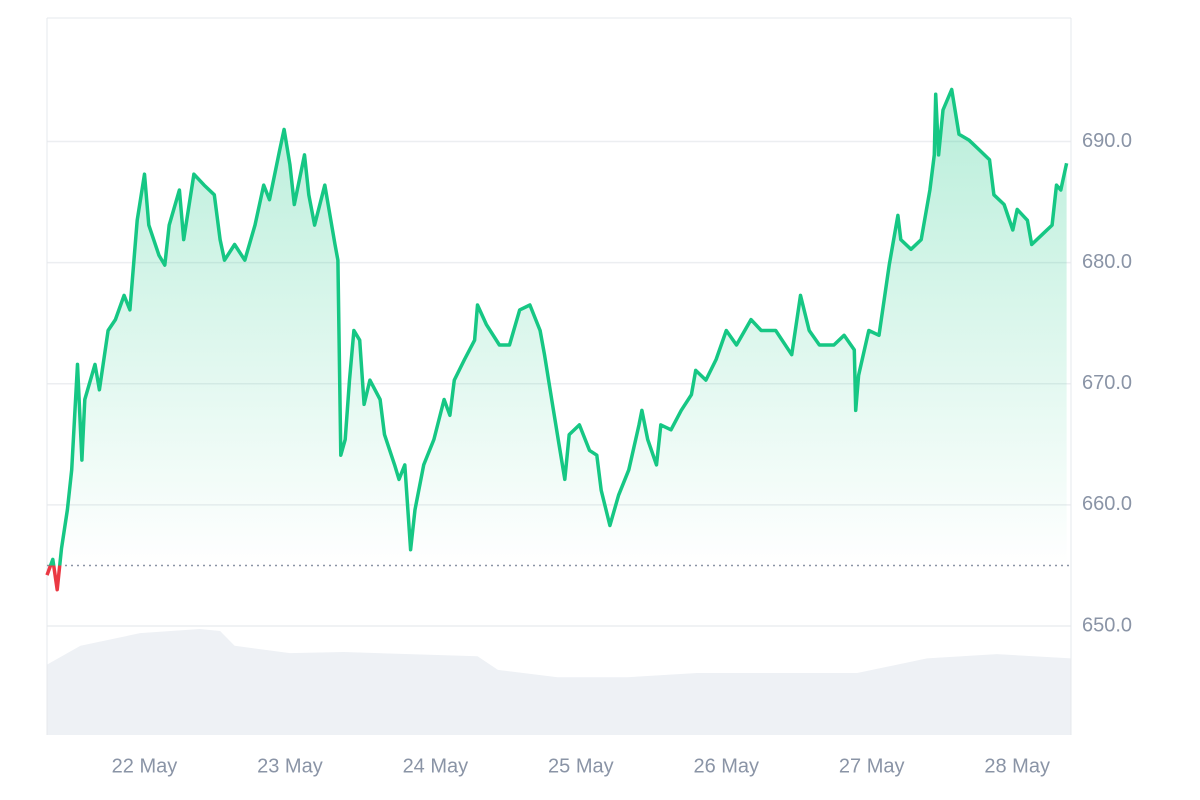 This screenshot has height=800, width=1200. Describe the element at coordinates (1107, 625) in the screenshot. I see `y-tick-label: 650.0` at that location.